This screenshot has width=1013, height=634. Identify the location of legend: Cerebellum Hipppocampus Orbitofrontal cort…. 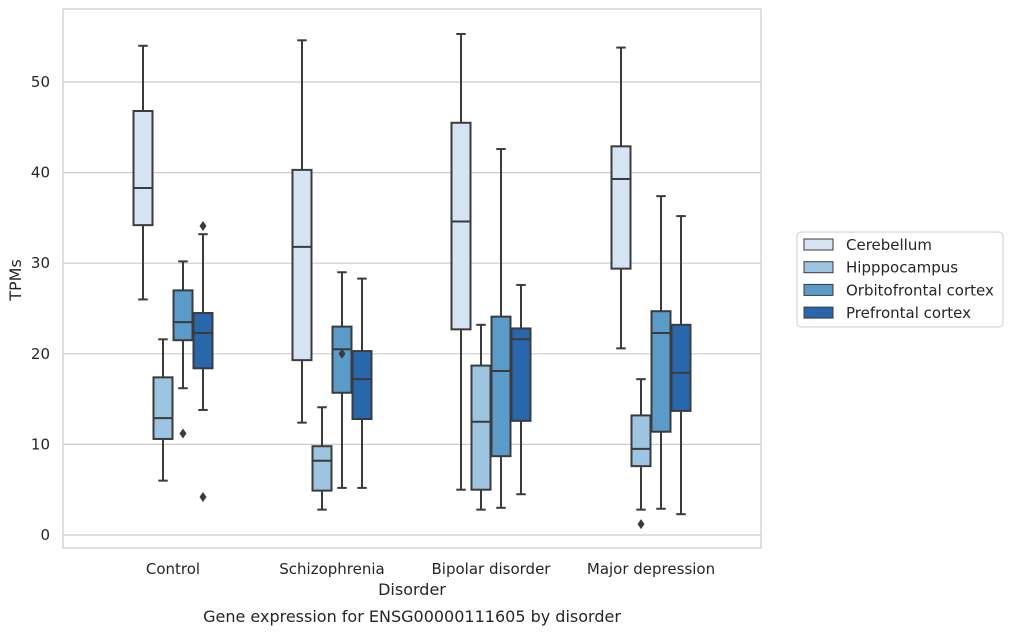
(900, 279).